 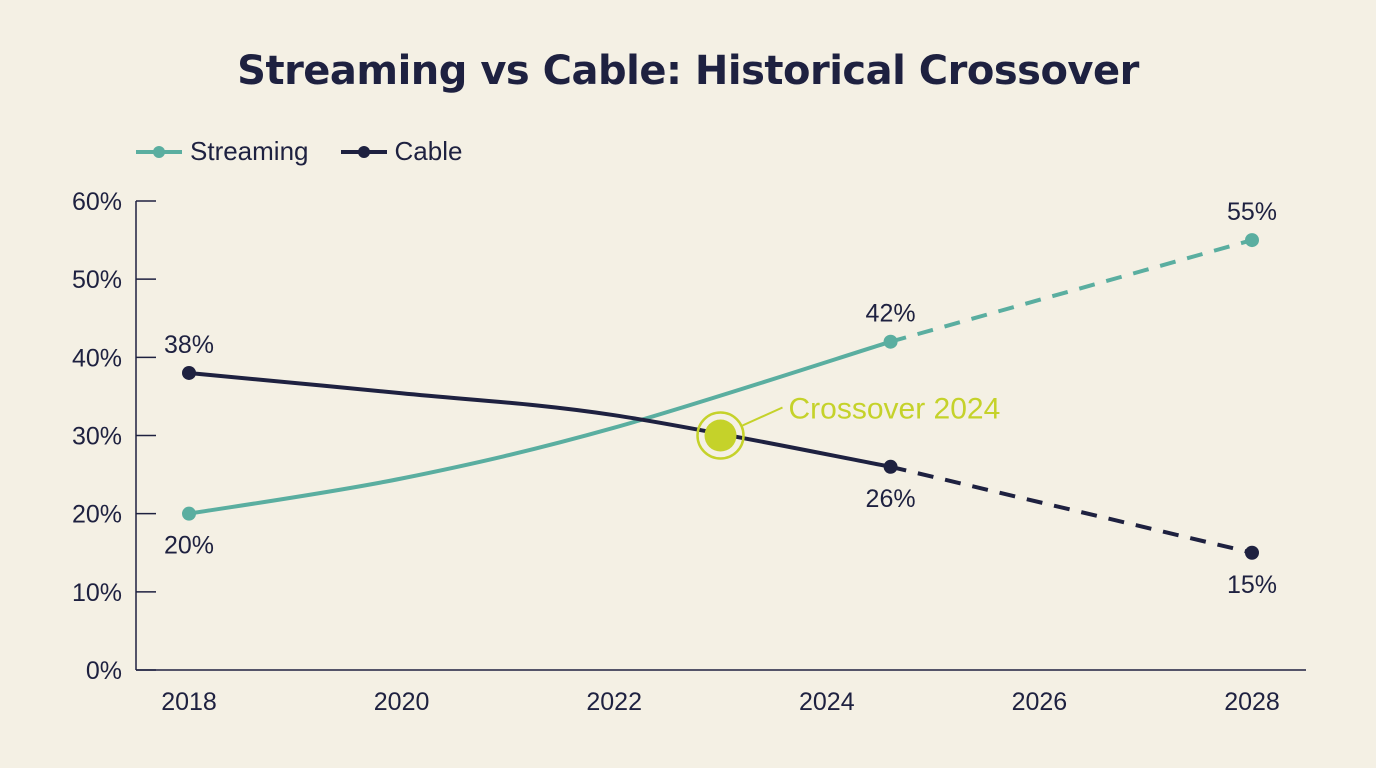 What do you see at coordinates (891, 314) in the screenshot?
I see `data-label: 42%` at bounding box center [891, 314].